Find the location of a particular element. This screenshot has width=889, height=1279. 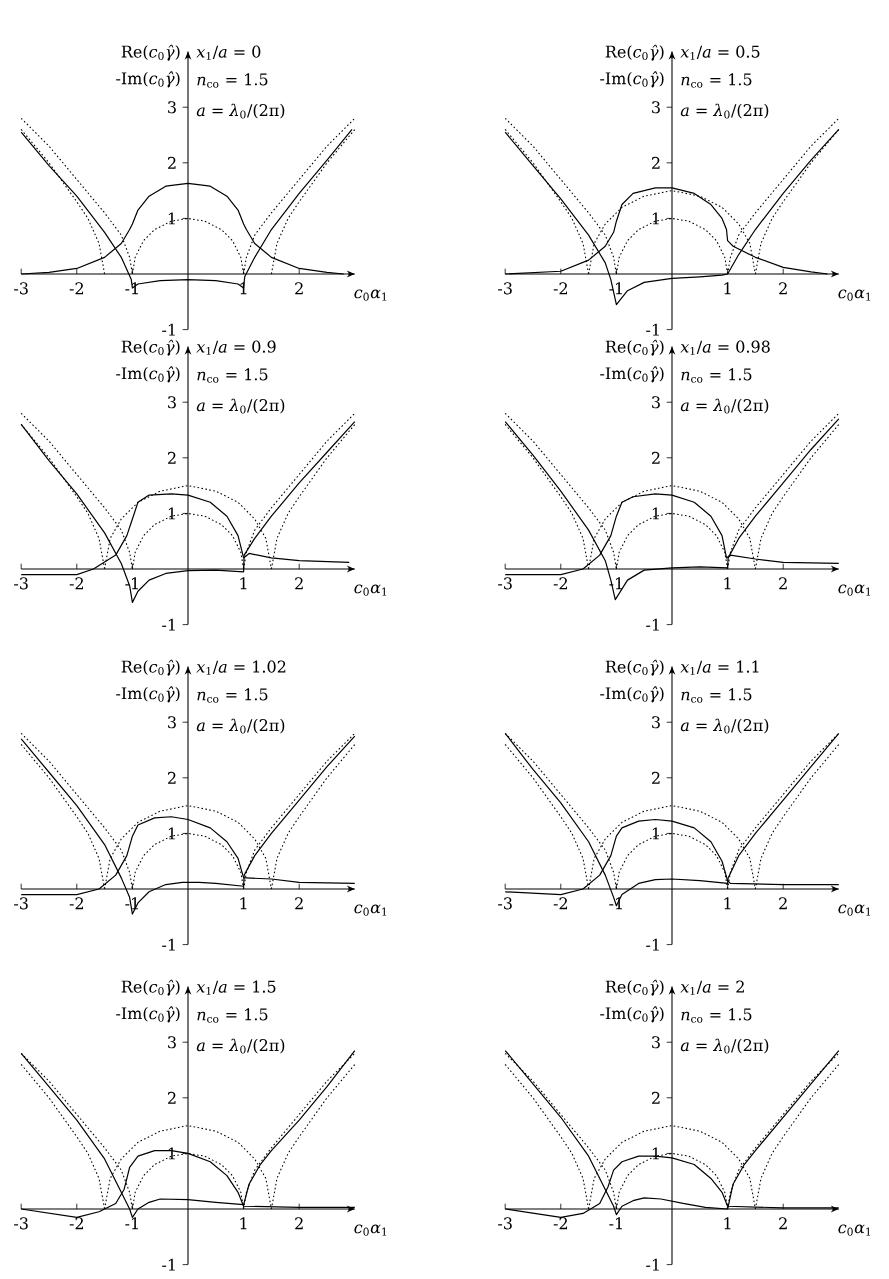

annotation: x$_{1}$/a = 1.5 is located at coordinates (236, 987).